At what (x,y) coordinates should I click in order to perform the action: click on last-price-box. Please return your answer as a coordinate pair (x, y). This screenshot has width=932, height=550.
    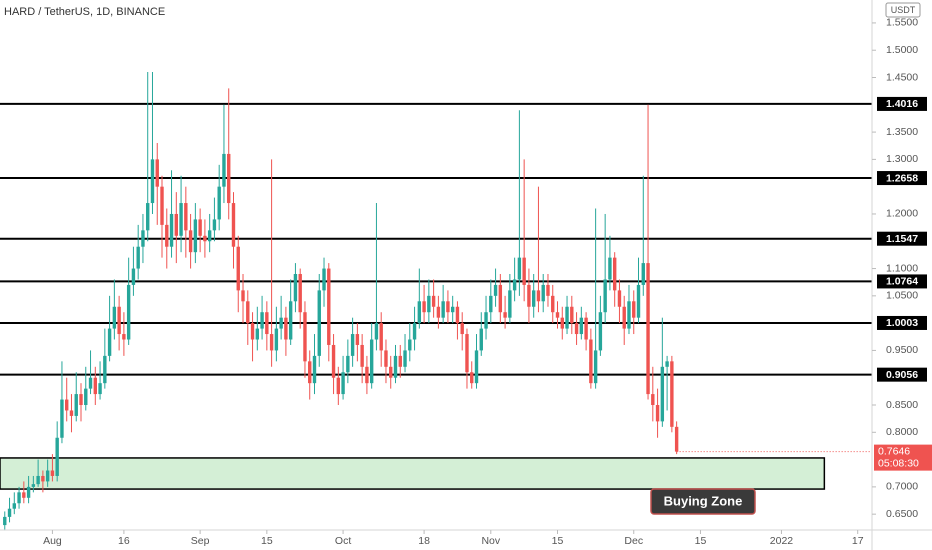
    Looking at the image, I should click on (903, 457).